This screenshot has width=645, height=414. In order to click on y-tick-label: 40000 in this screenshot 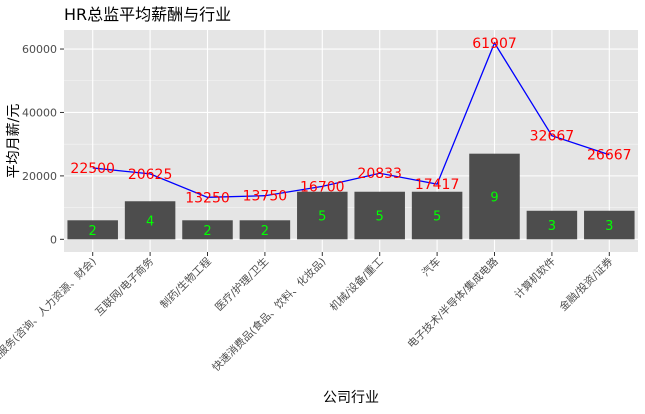, I will do `click(39, 112)`.